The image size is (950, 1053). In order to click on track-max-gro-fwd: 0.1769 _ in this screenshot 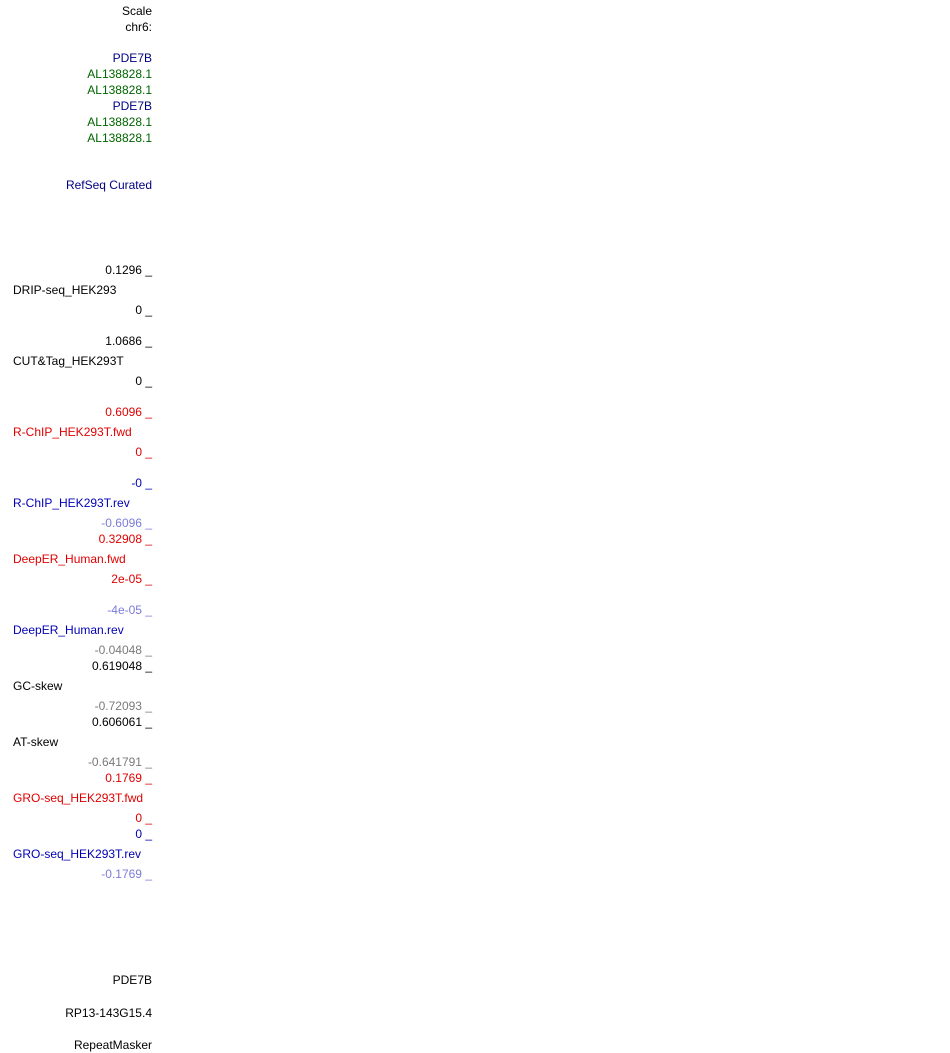, I will do `click(128, 778)`.